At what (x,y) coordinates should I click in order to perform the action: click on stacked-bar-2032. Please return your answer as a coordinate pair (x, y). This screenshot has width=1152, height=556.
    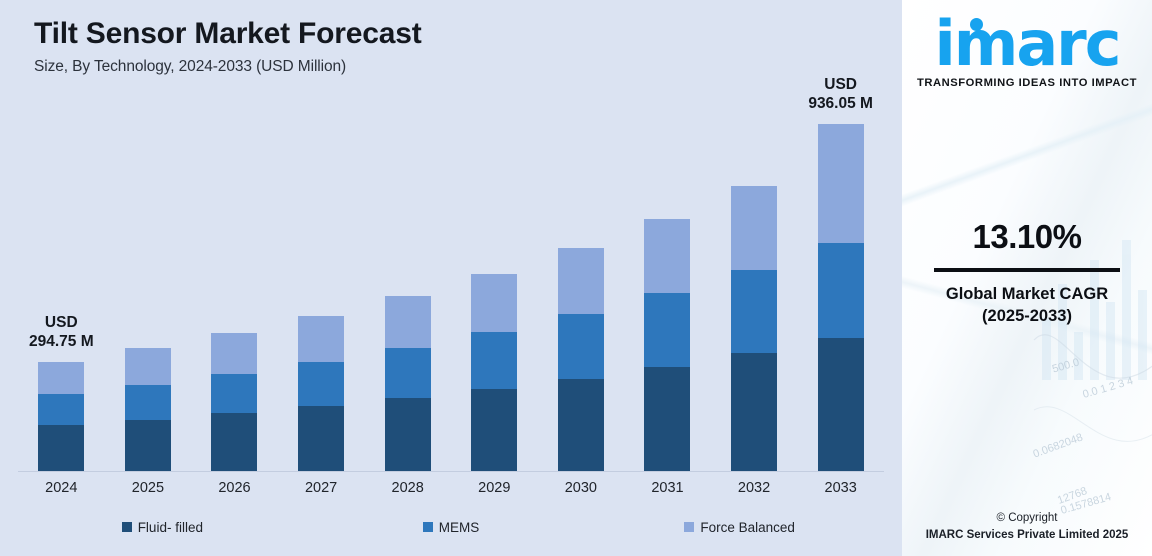
    Looking at the image, I should click on (754, 328).